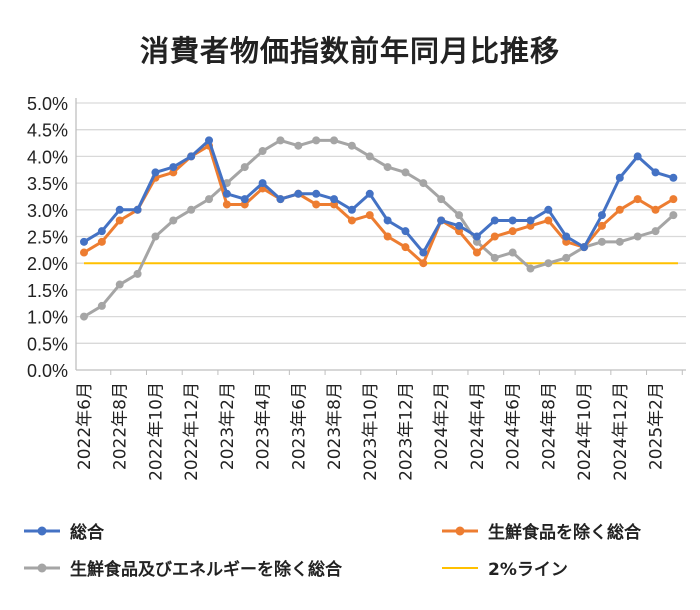 Image resolution: width=700 pixels, height=610 pixels. I want to click on y-tick-label: 1.0%, so click(47, 318).